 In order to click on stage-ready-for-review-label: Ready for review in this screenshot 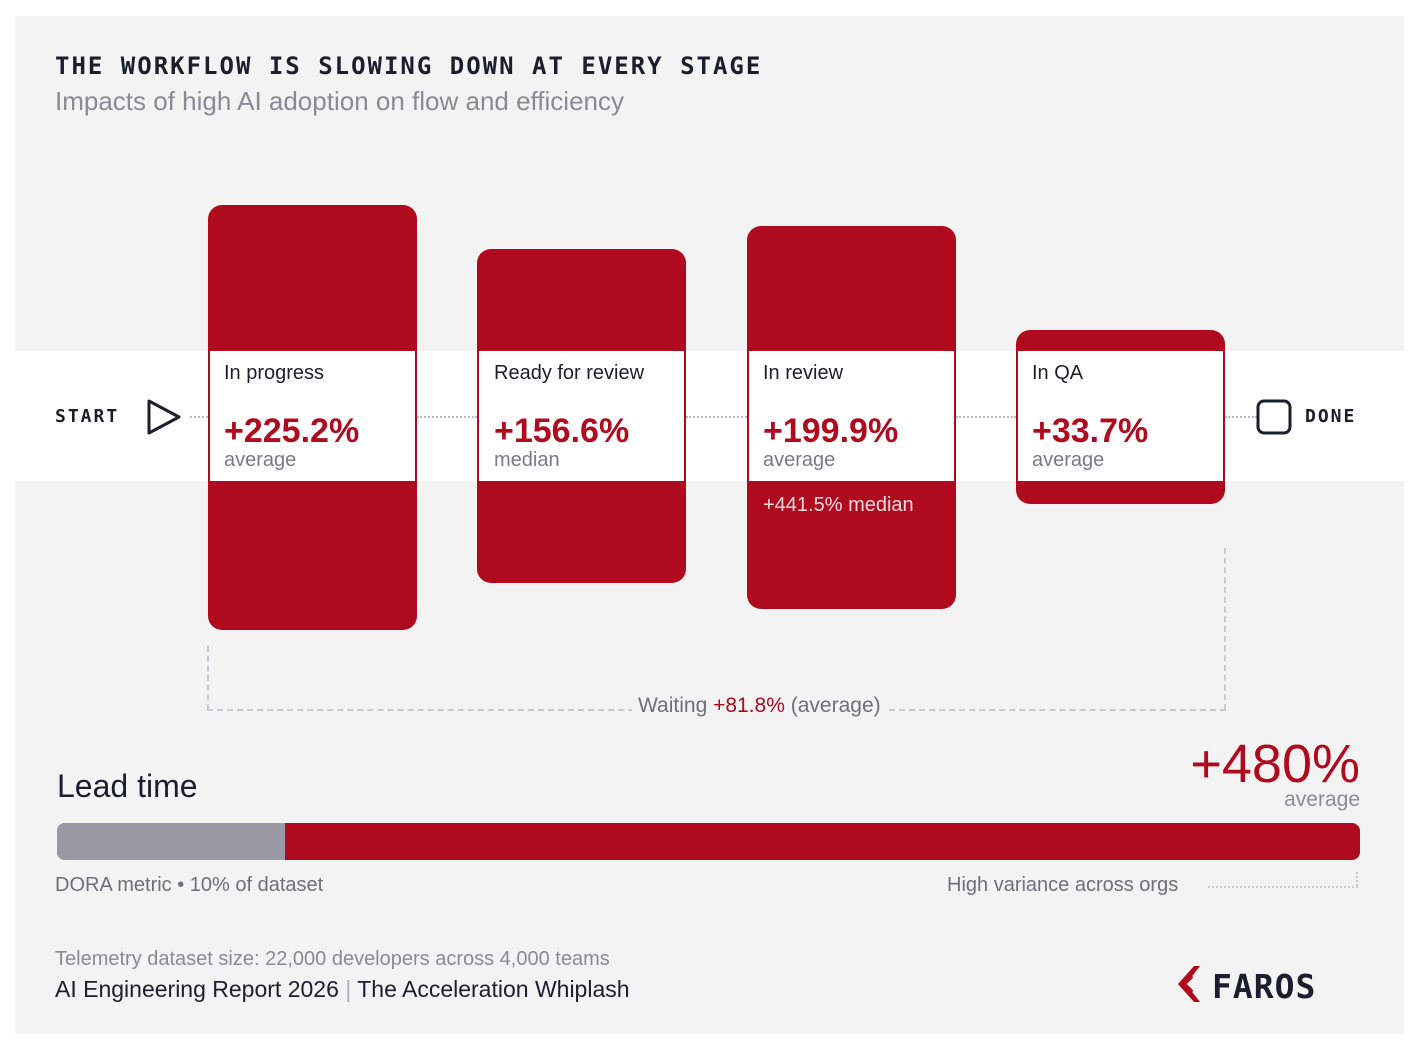, I will do `click(569, 373)`.